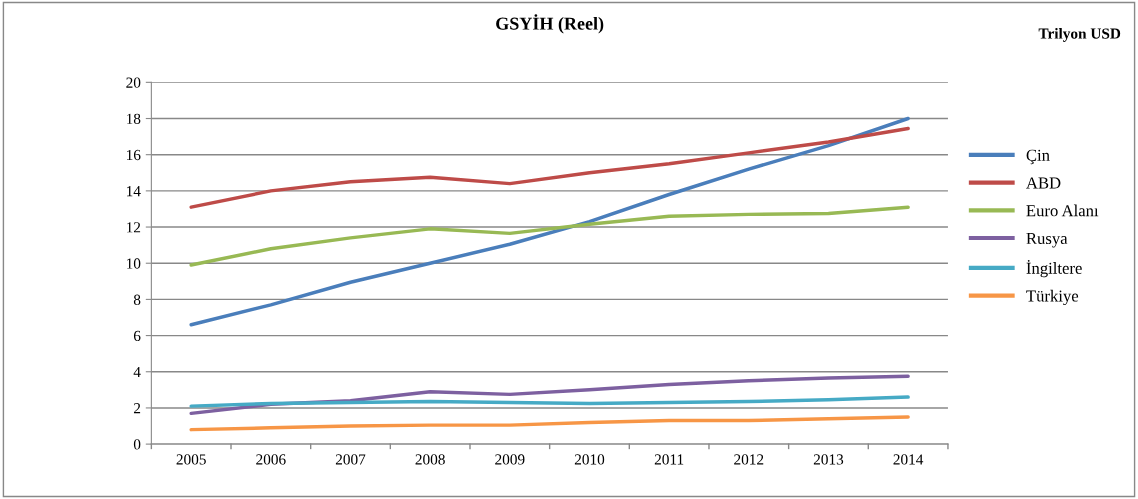 The width and height of the screenshot is (1138, 499). What do you see at coordinates (550, 24) in the screenshot?
I see `chart-title: GSYİH (Reel)` at bounding box center [550, 24].